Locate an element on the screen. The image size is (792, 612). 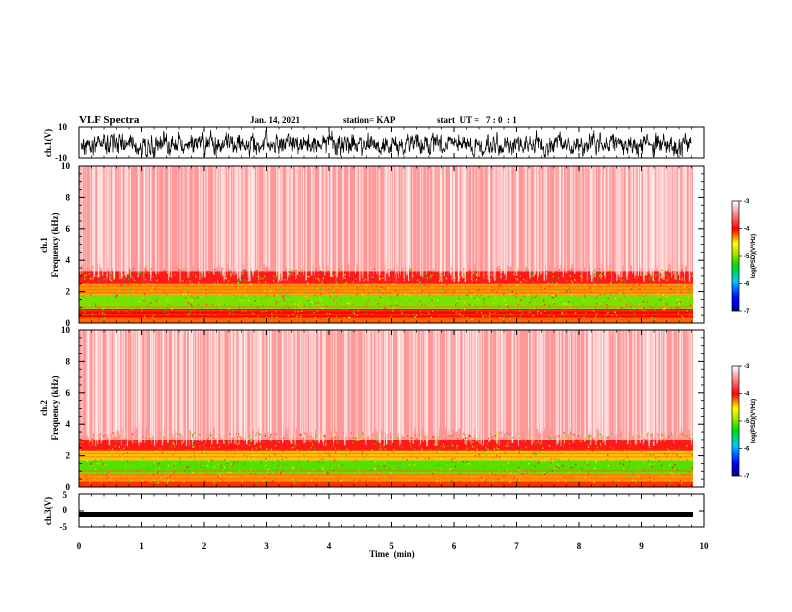
ytick-label: 4 is located at coordinates (68, 424).